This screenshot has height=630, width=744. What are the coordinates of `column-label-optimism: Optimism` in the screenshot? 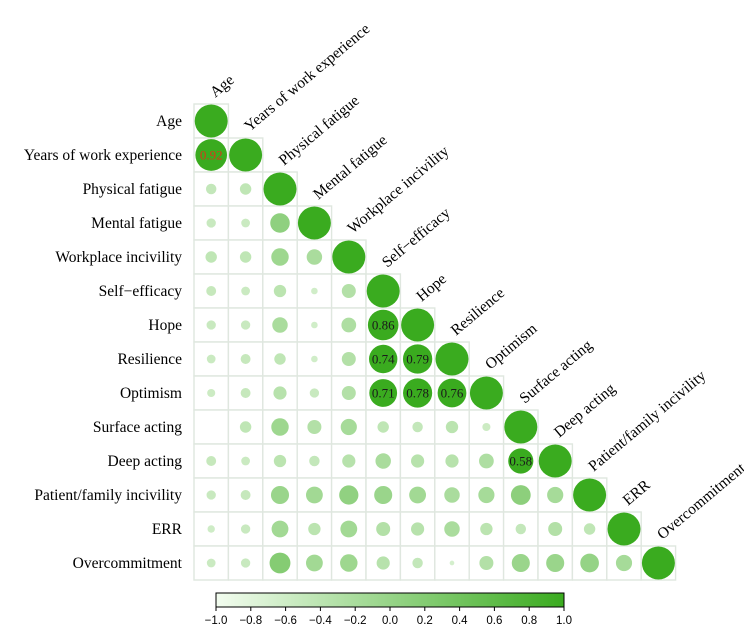 It's located at (511, 346).